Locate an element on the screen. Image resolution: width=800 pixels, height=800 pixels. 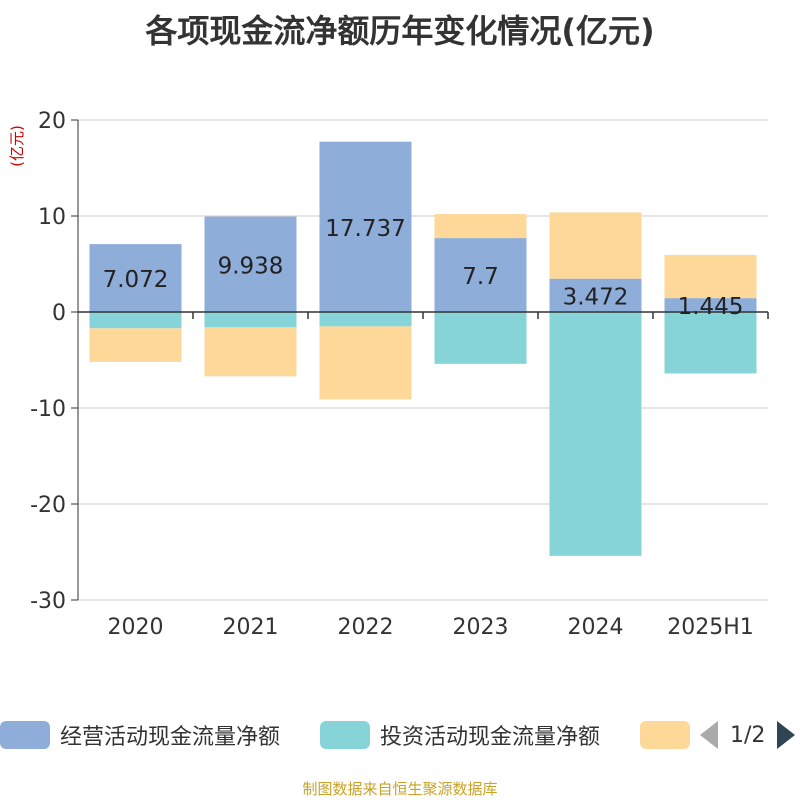
data-label-2021: 9.938 is located at coordinates (251, 266).